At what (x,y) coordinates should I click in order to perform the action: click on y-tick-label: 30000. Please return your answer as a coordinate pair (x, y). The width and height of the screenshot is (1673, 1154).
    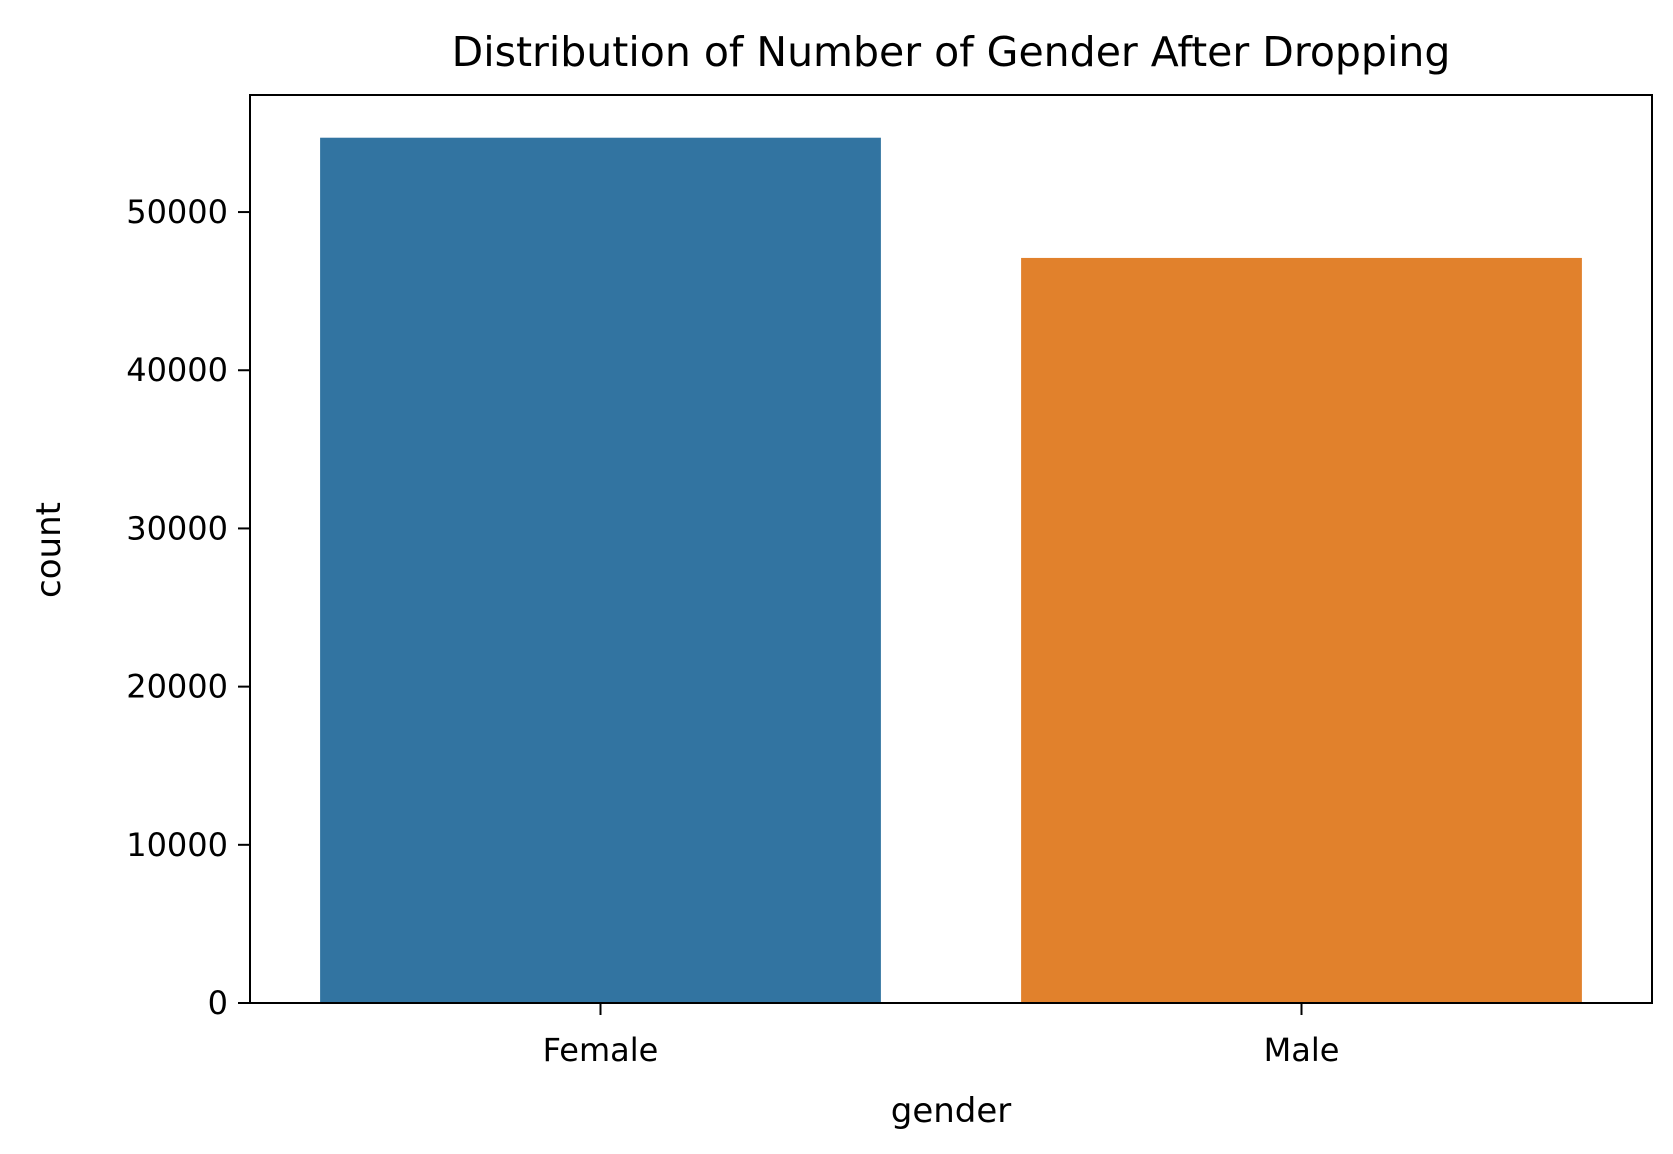
    Looking at the image, I should click on (177, 528).